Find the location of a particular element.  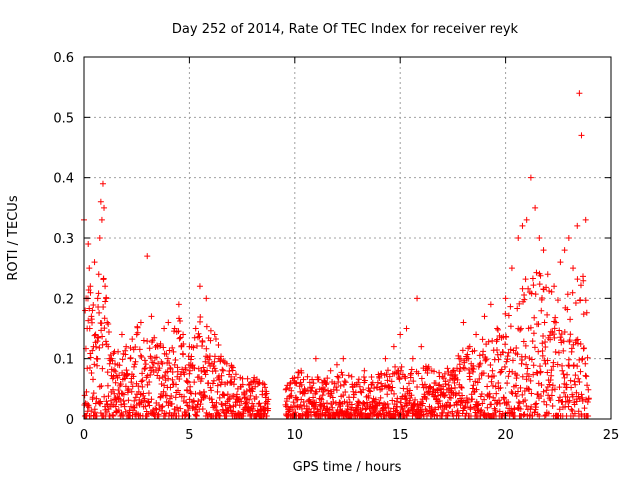

y-tick-label: 0.6 is located at coordinates (63, 58).